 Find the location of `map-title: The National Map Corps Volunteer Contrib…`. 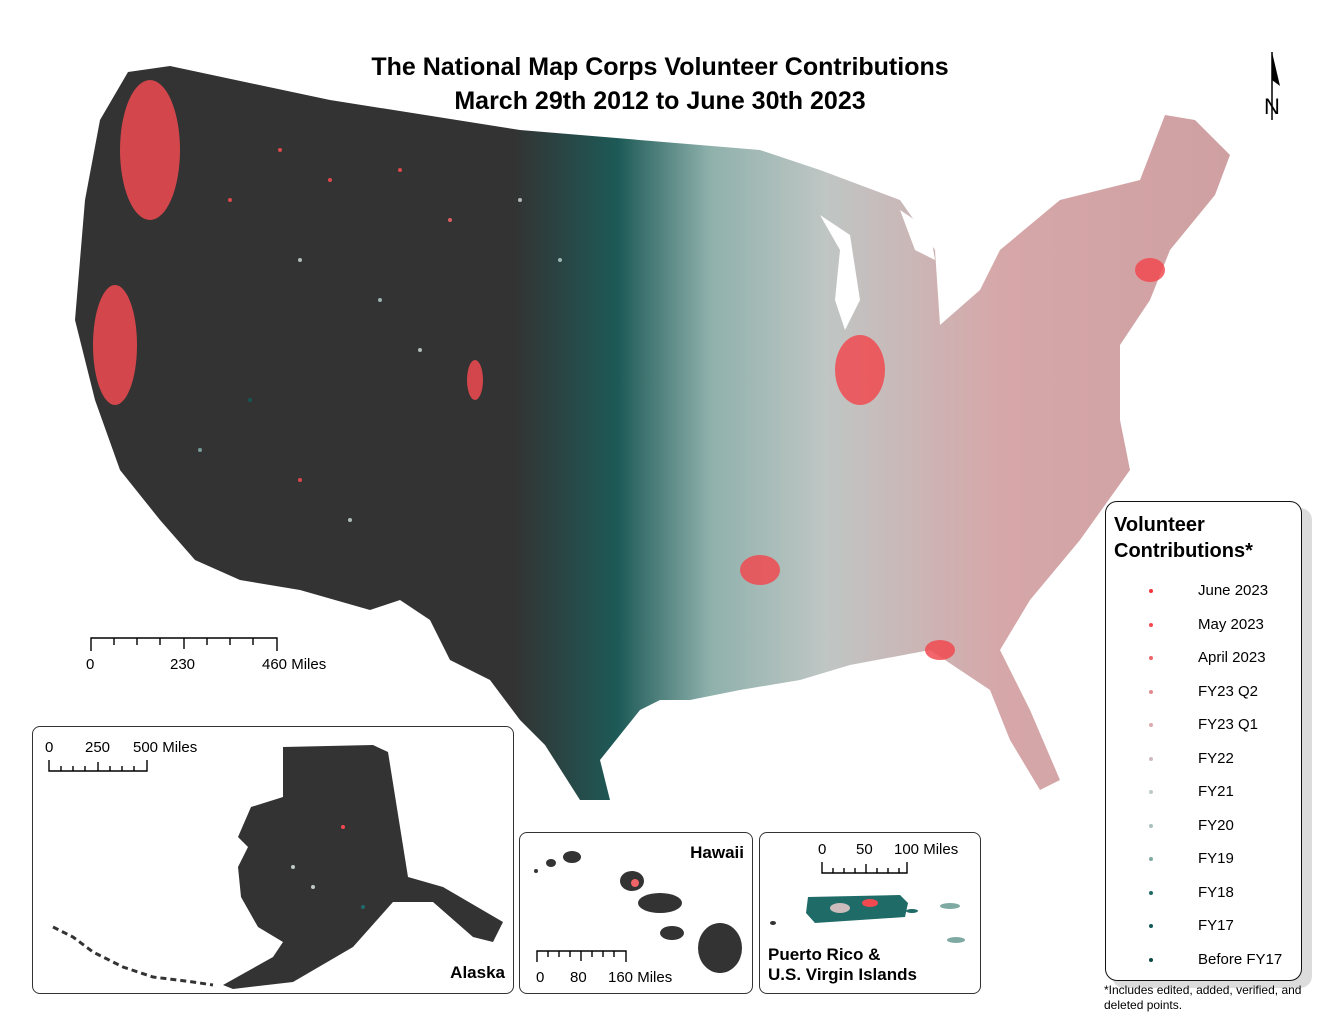

map-title: The National Map Corps Volunteer Contrib… is located at coordinates (660, 84).